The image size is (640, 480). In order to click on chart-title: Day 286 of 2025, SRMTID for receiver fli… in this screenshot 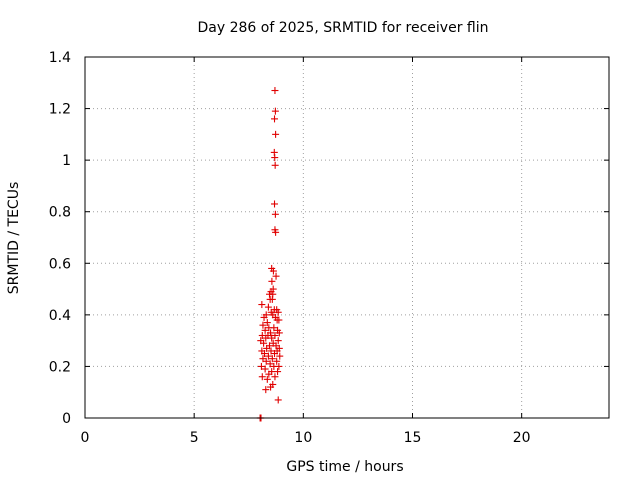, I will do `click(343, 28)`.